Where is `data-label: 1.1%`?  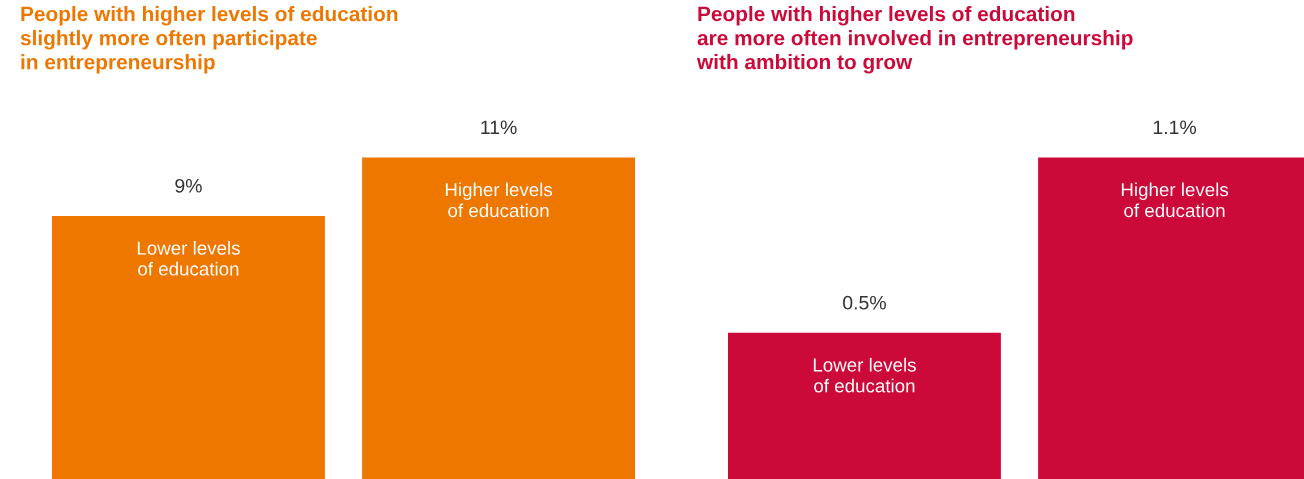 data-label: 1.1% is located at coordinates (1175, 127).